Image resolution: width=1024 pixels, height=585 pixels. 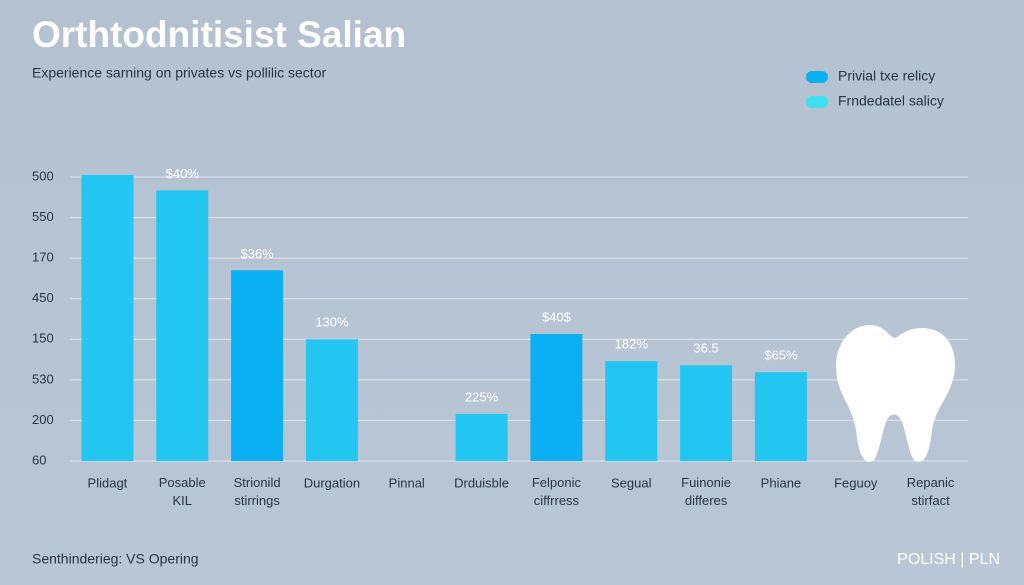 I want to click on chart-title: Orthtodnitisist Salian, so click(x=219, y=34).